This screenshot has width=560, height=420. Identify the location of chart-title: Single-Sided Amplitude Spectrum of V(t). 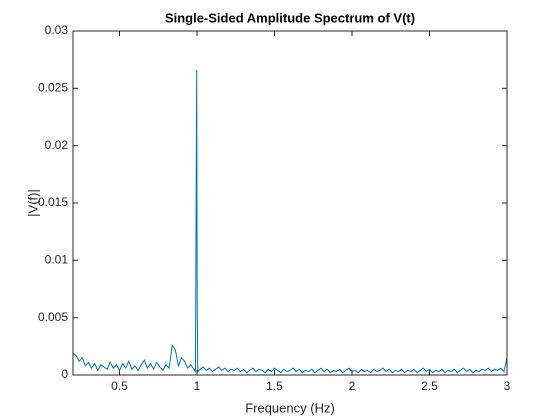
(290, 17).